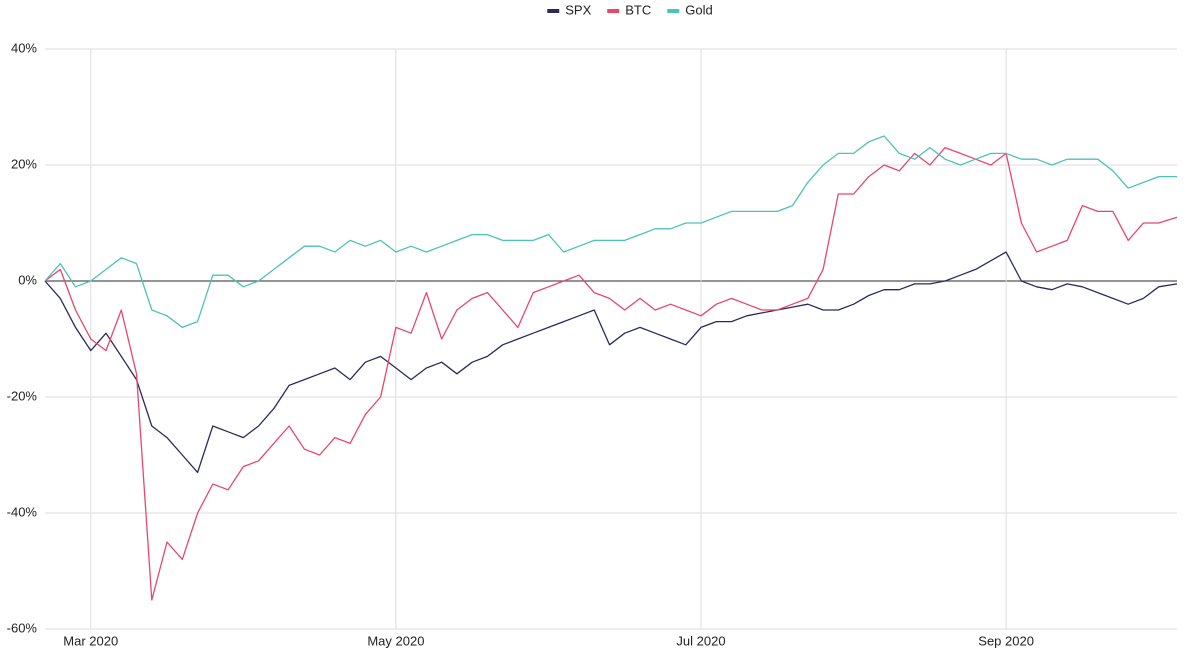 The width and height of the screenshot is (1190, 652). I want to click on x-tick-label: Sep 2020, so click(1006, 640).